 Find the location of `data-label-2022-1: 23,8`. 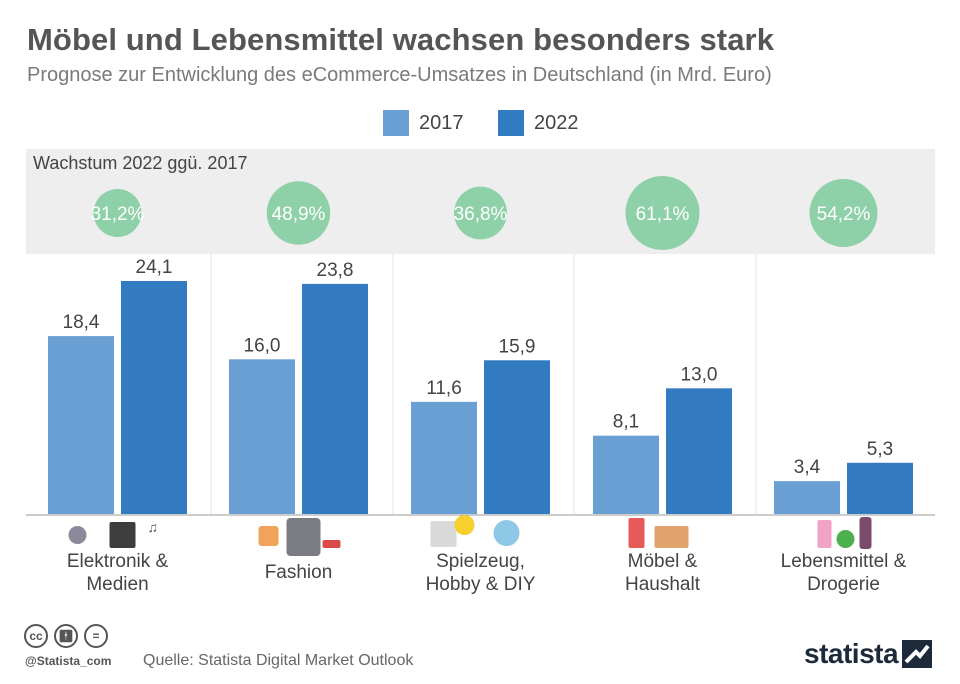

data-label-2022-1: 23,8 is located at coordinates (335, 270).